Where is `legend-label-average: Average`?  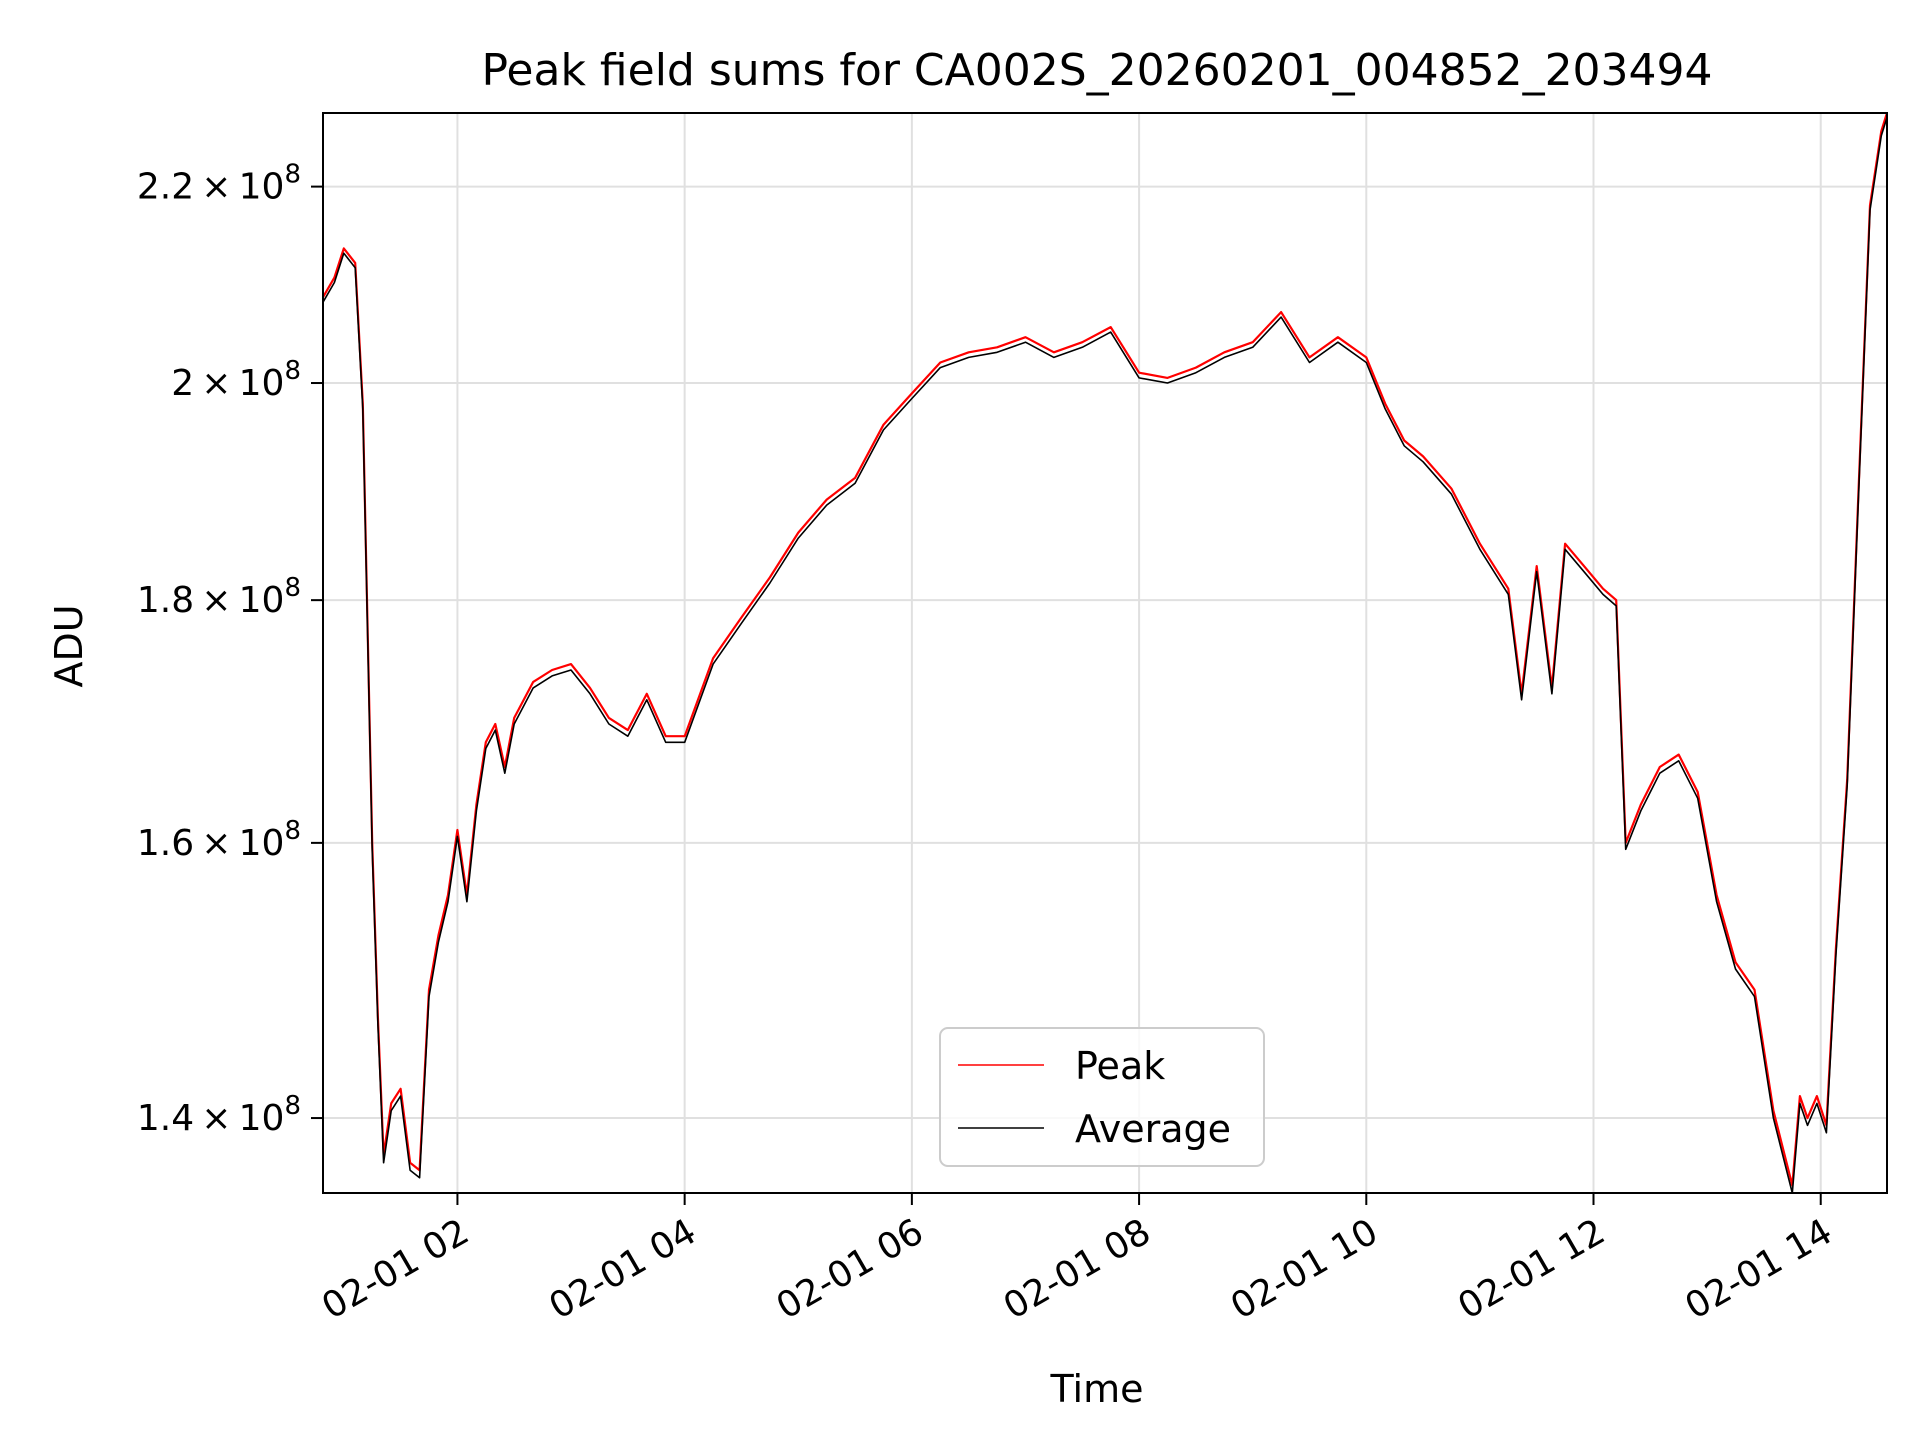
legend-label-average: Average is located at coordinates (1153, 1129).